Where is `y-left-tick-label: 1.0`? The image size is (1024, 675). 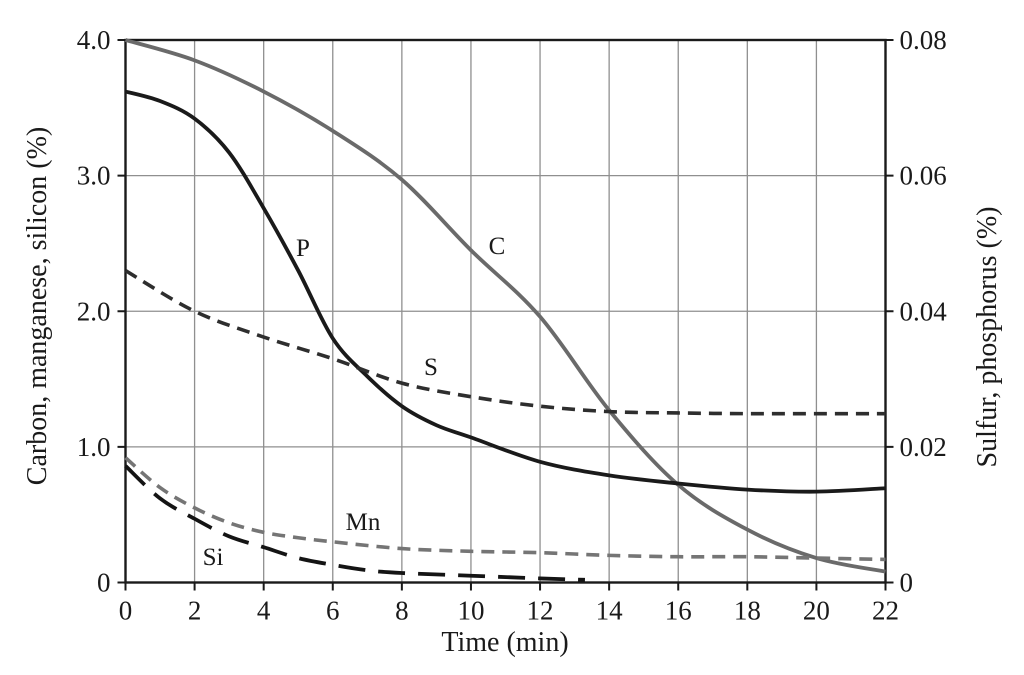
y-left-tick-label: 1.0 is located at coordinates (94, 447).